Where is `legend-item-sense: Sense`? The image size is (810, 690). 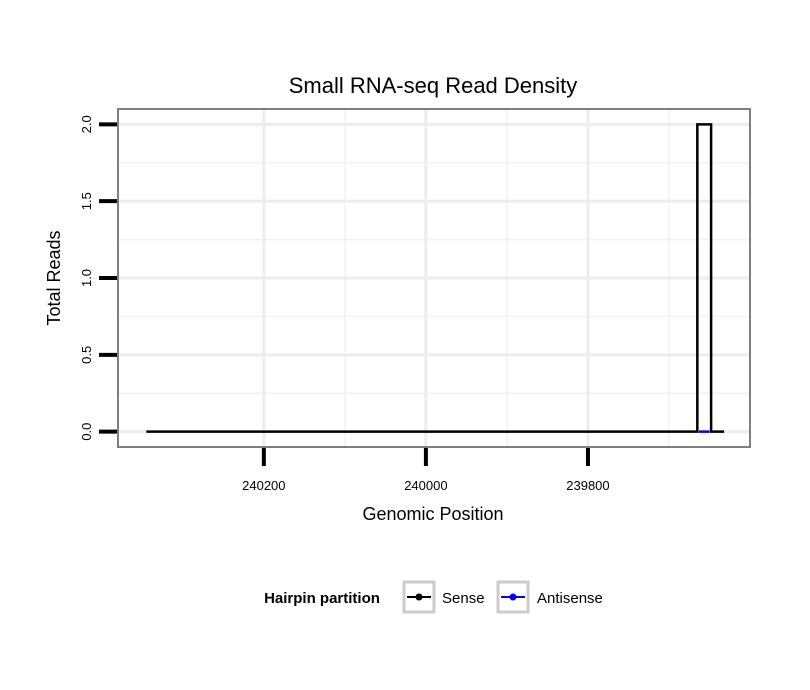 legend-item-sense: Sense is located at coordinates (443, 597).